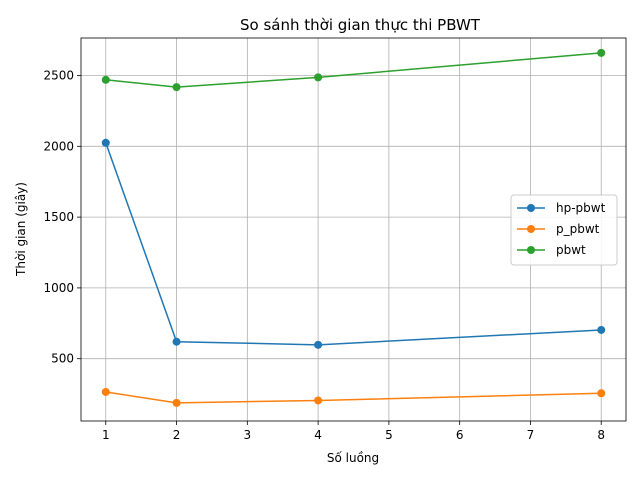 This screenshot has height=480, width=640. Describe the element at coordinates (177, 435) in the screenshot. I see `x-tick-label: 2` at that location.